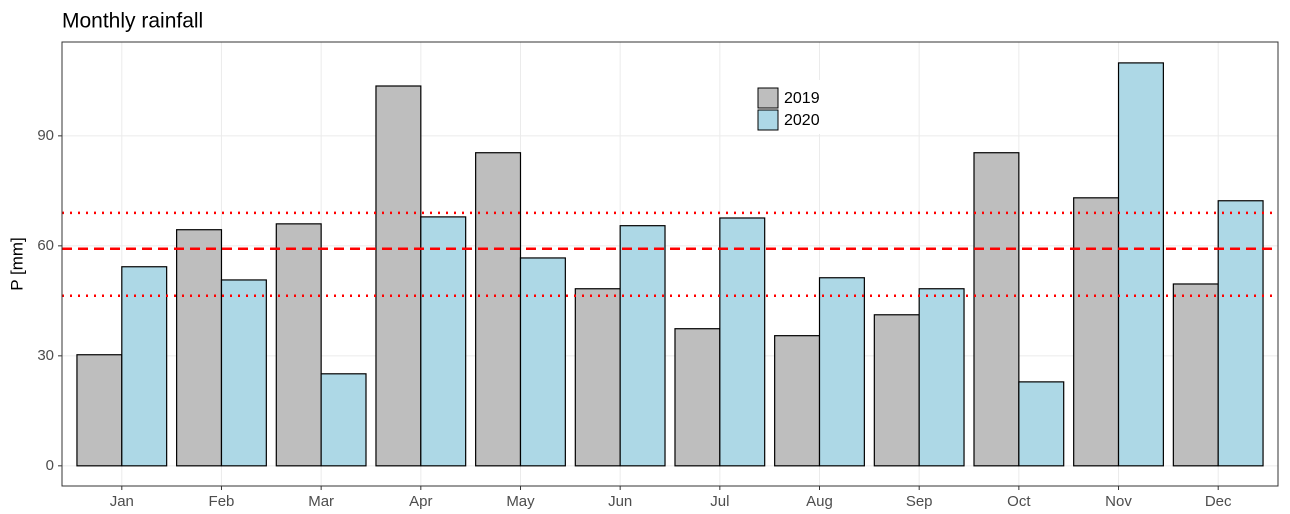  I want to click on x-tick-label: Nov, so click(1118, 501).